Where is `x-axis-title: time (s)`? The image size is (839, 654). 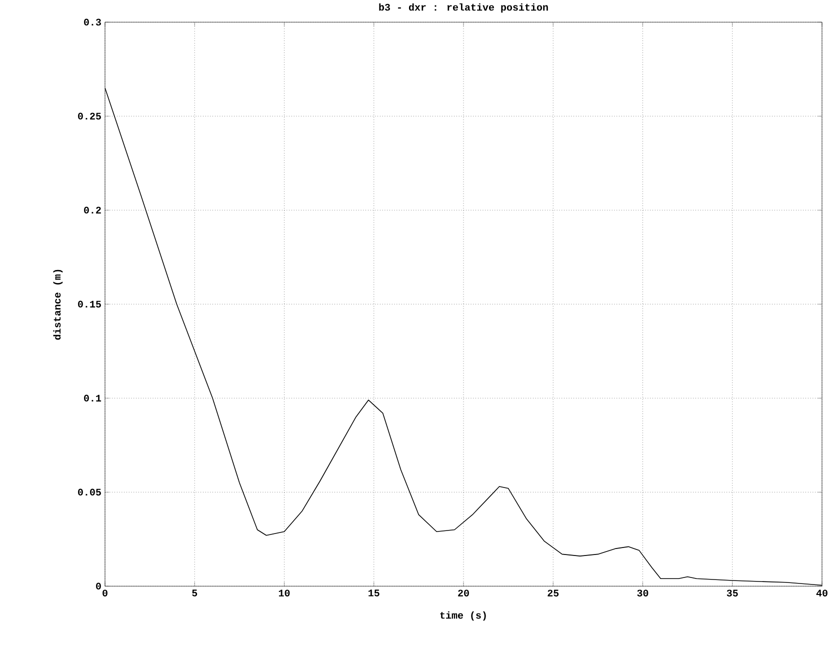
x-axis-title: time (s) is located at coordinates (463, 616).